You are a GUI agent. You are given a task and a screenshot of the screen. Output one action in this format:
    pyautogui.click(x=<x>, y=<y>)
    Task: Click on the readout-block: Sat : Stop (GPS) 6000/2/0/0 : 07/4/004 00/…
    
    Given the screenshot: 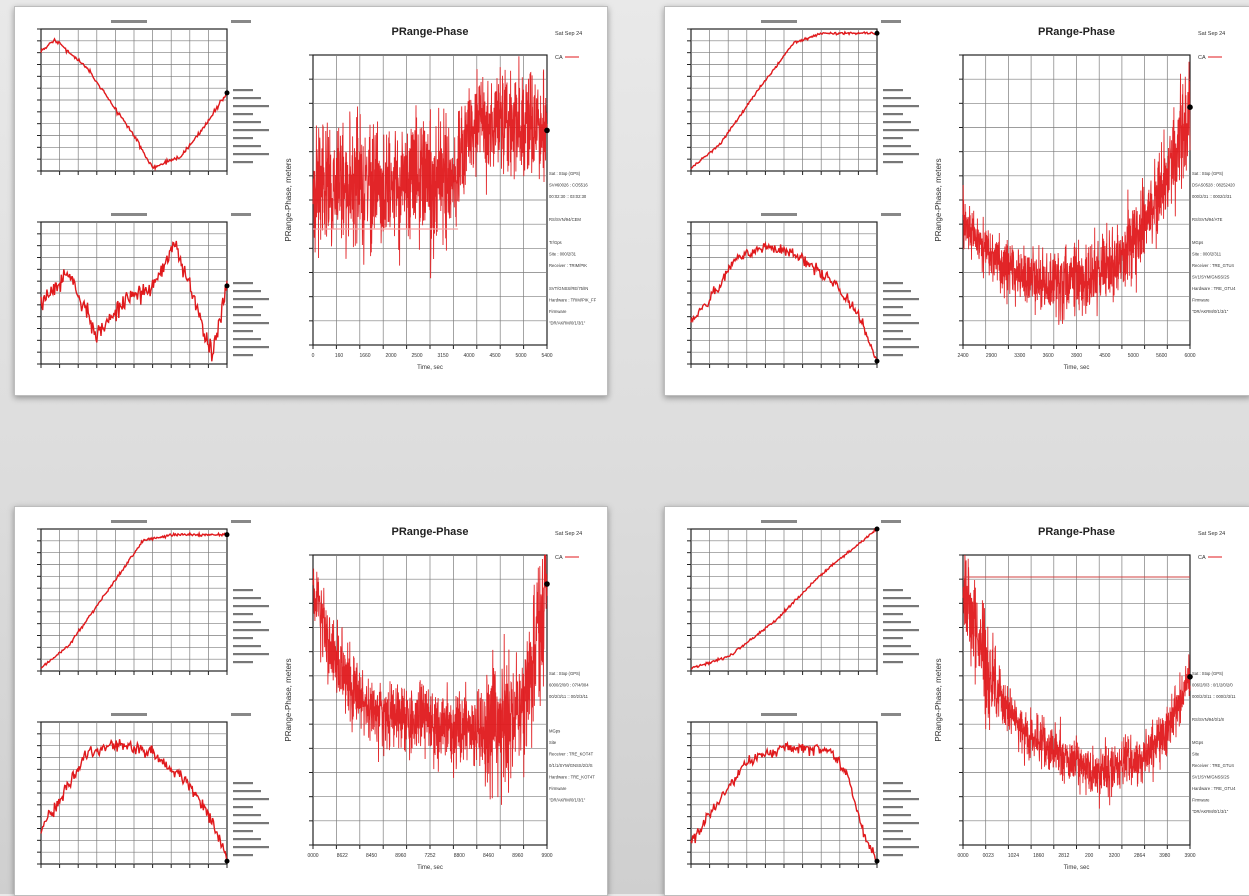 What is the action you would take?
    pyautogui.click(x=572, y=737)
    